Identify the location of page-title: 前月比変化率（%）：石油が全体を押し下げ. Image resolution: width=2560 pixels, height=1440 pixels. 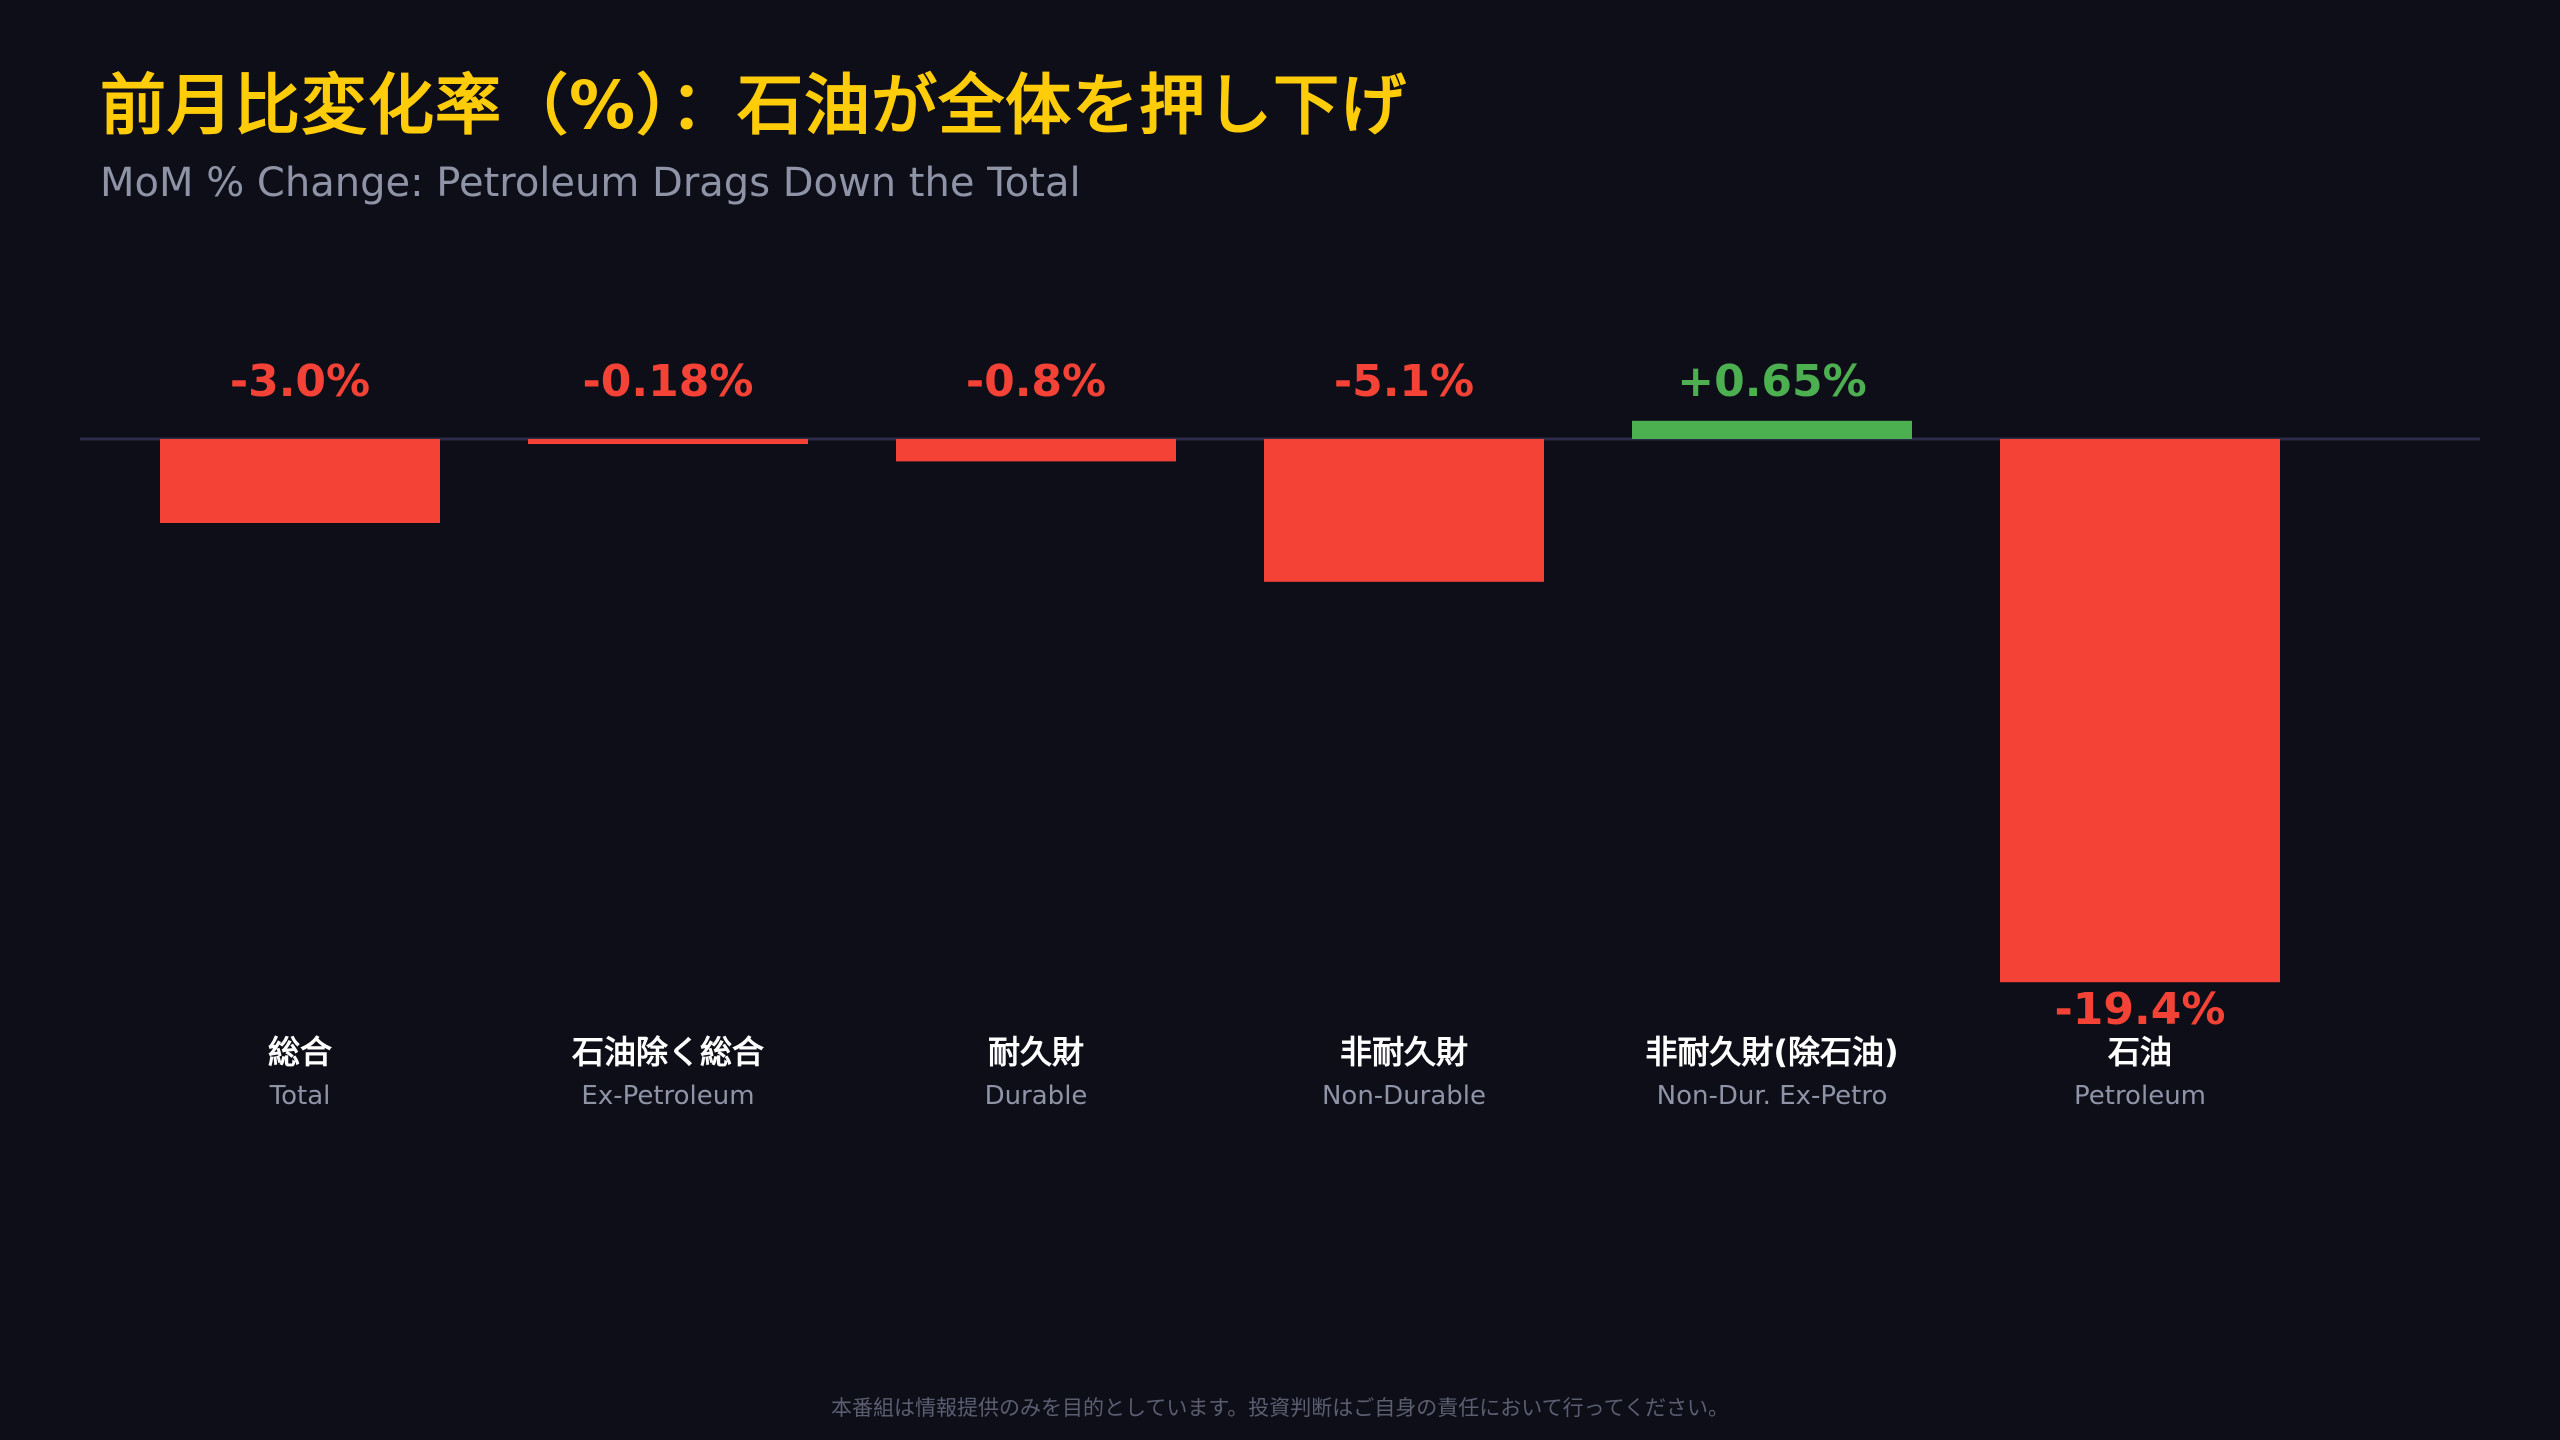
(754, 105).